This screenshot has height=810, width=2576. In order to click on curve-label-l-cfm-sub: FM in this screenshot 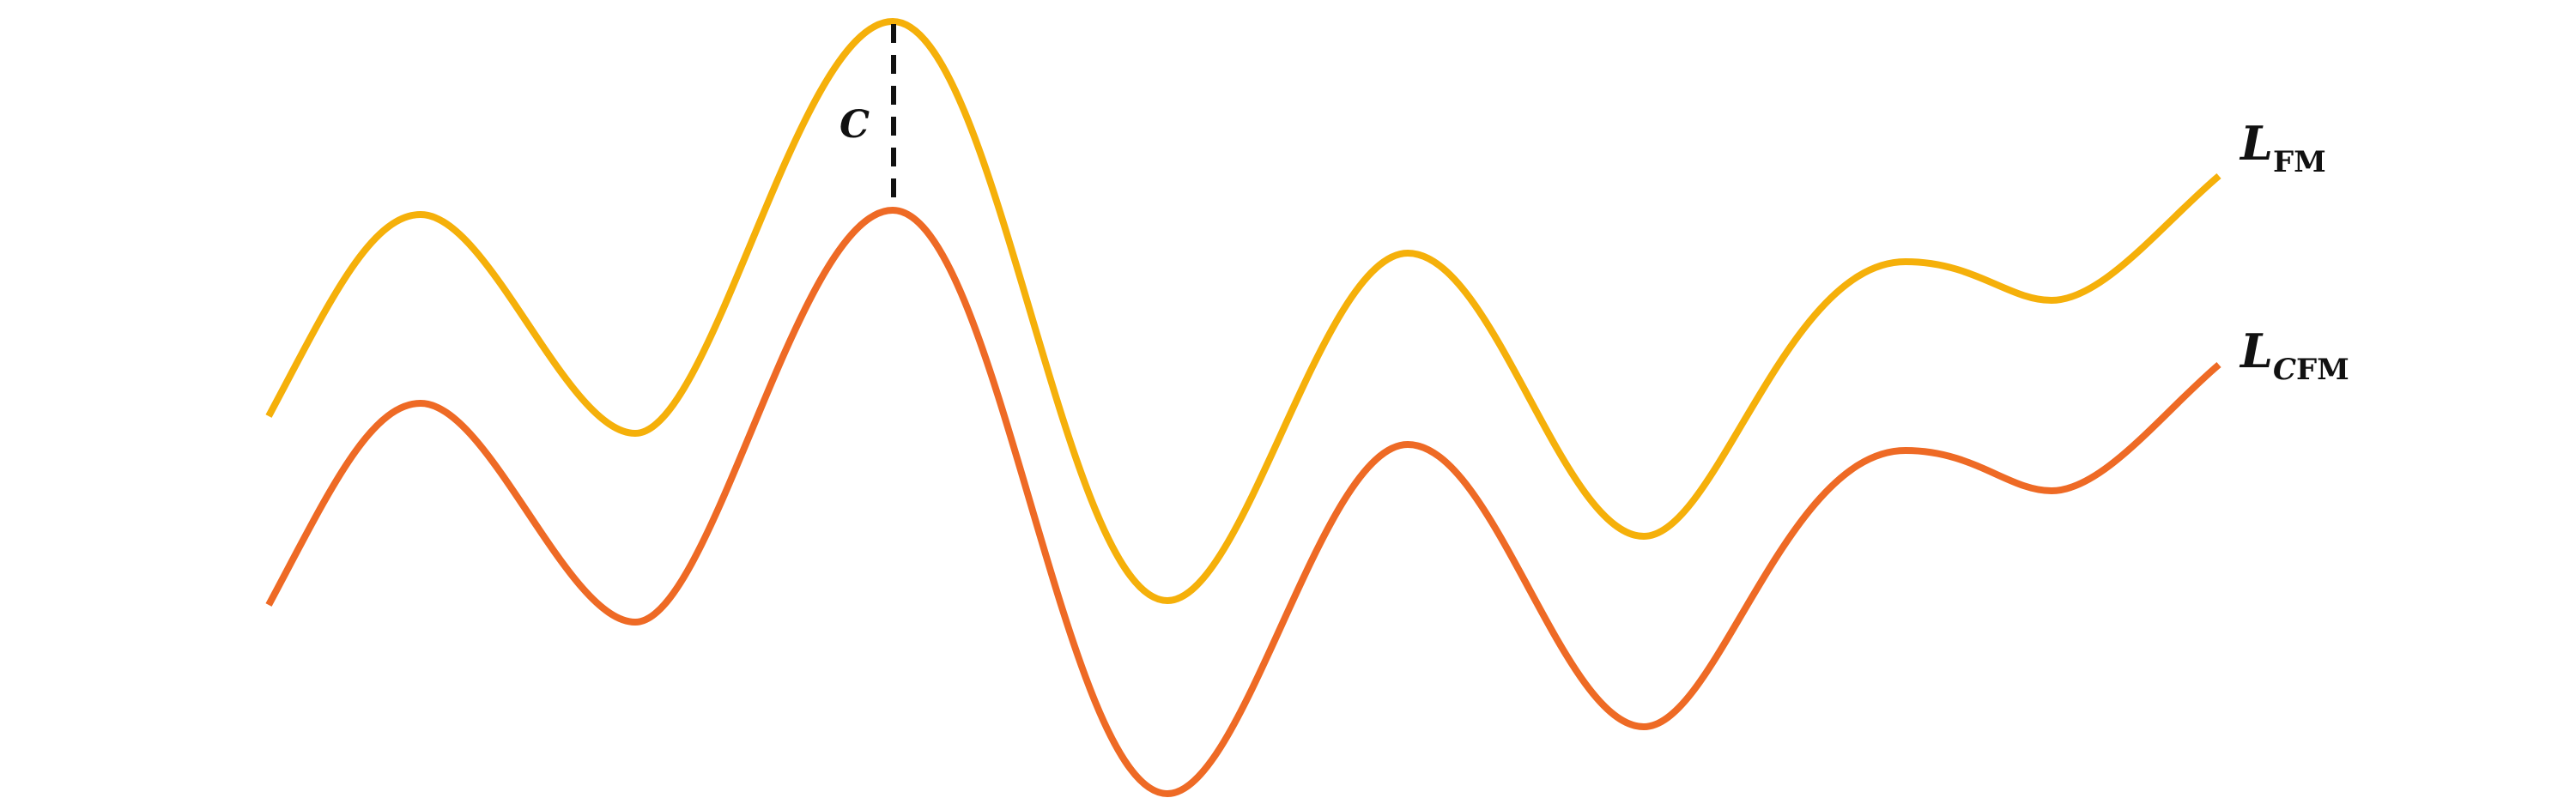, I will do `click(2322, 370)`.